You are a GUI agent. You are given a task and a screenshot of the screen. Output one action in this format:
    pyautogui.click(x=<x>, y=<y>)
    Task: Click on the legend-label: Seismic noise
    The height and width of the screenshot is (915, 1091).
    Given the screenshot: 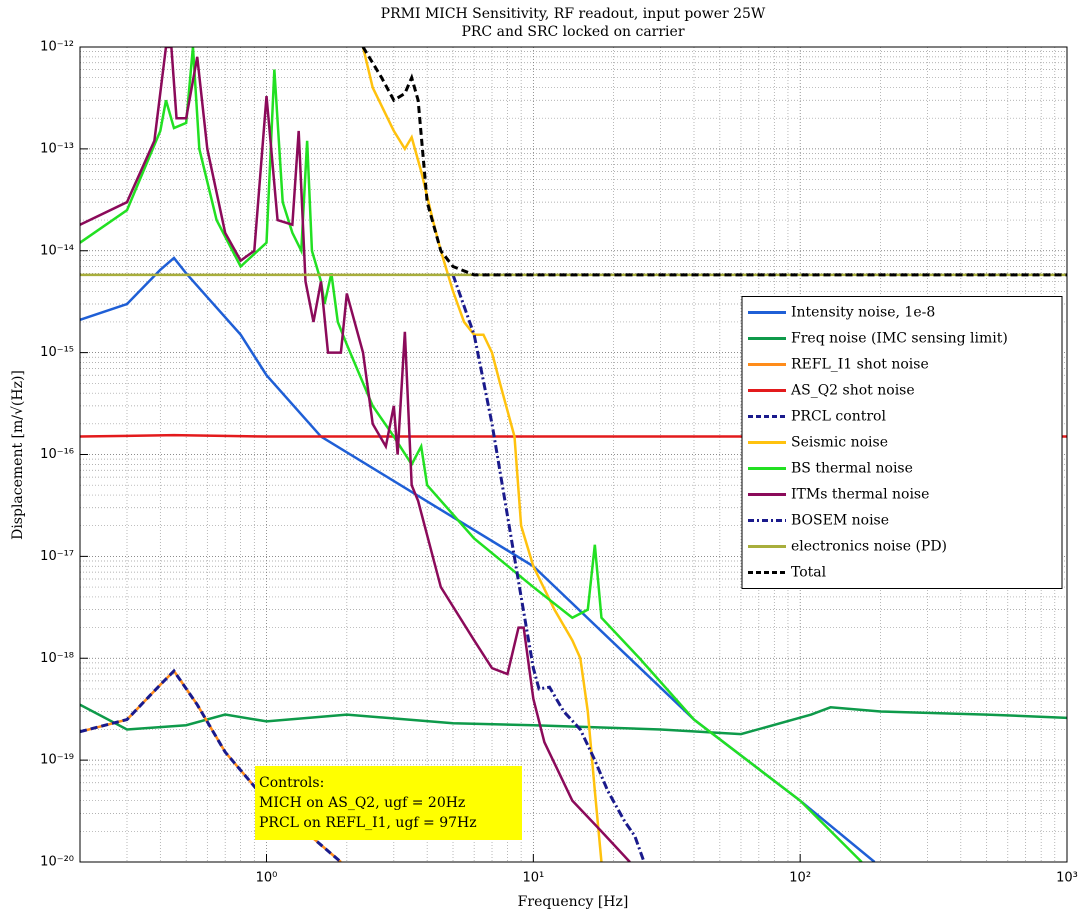 What is the action you would take?
    pyautogui.click(x=839, y=443)
    